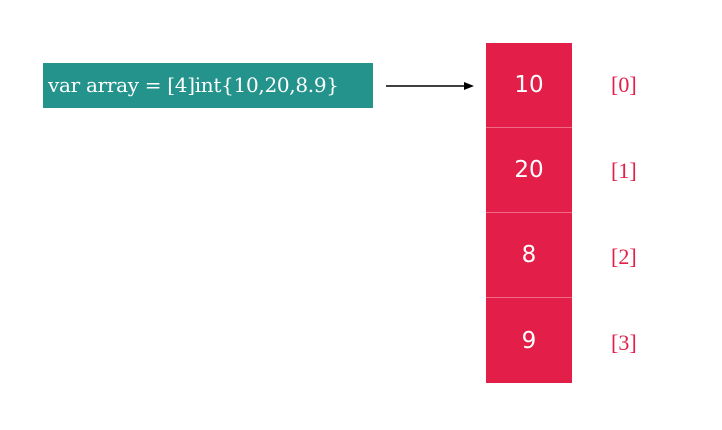 The image size is (722, 430). I want to click on array-cell-0: 10, so click(529, 85).